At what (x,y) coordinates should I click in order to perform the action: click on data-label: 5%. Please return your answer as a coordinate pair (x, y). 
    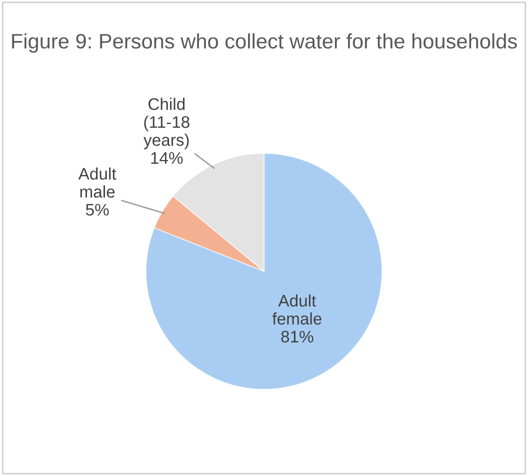
    Looking at the image, I should click on (97, 210).